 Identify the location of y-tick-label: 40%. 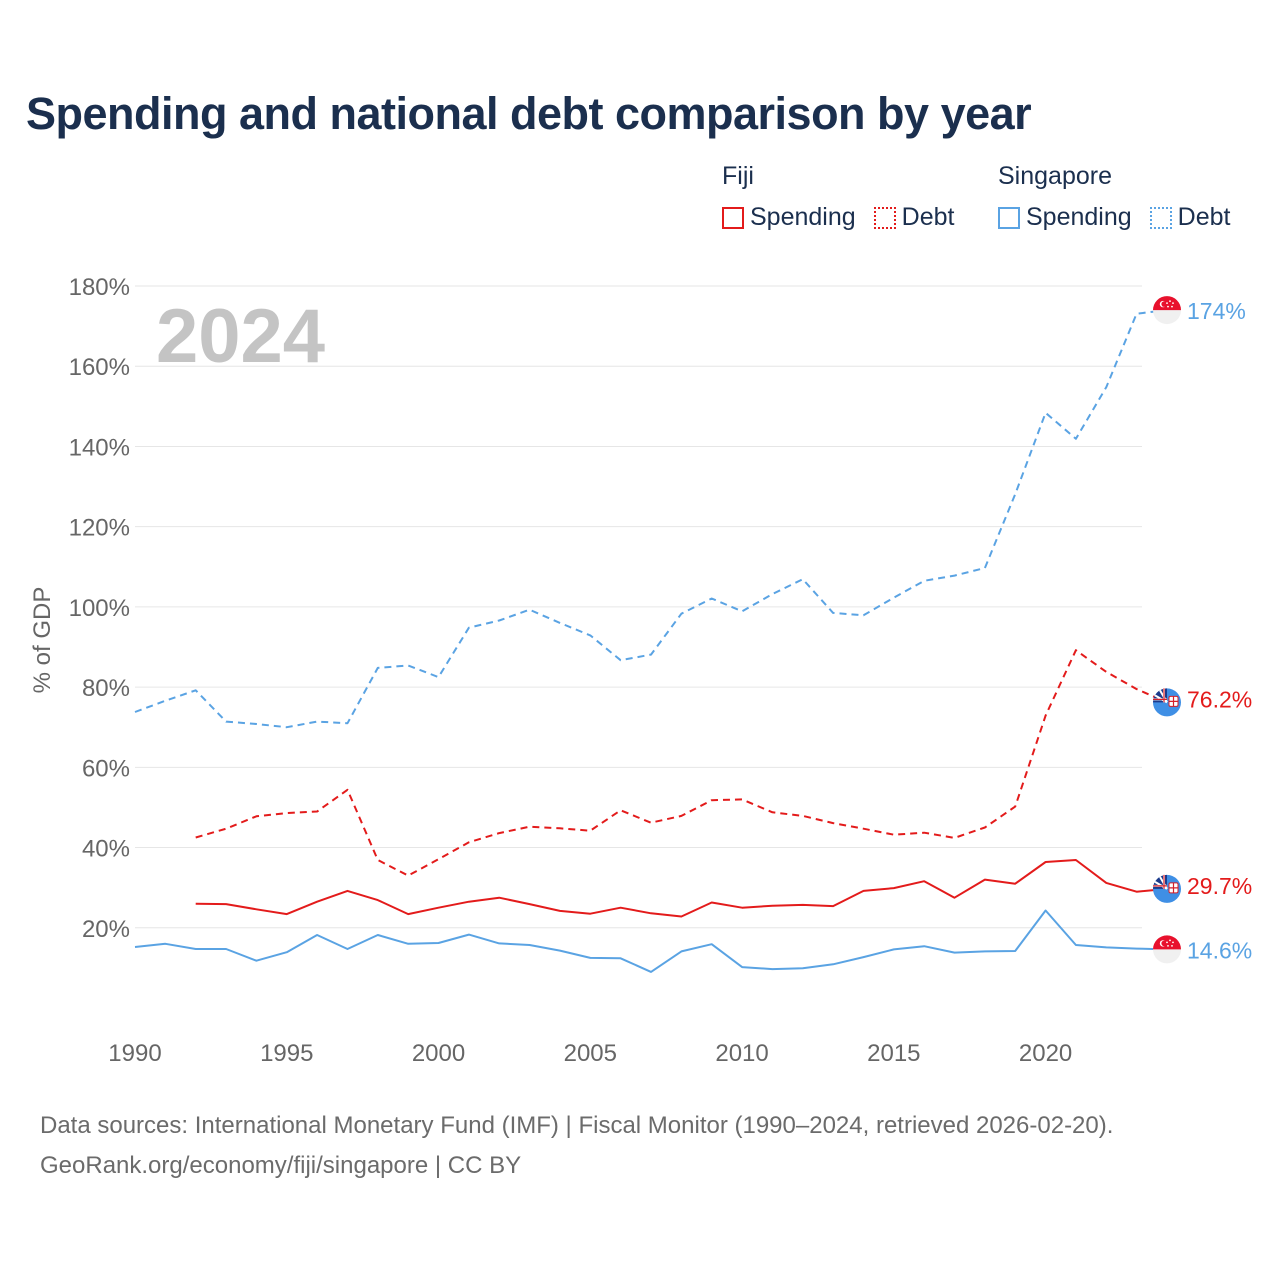
(106, 849).